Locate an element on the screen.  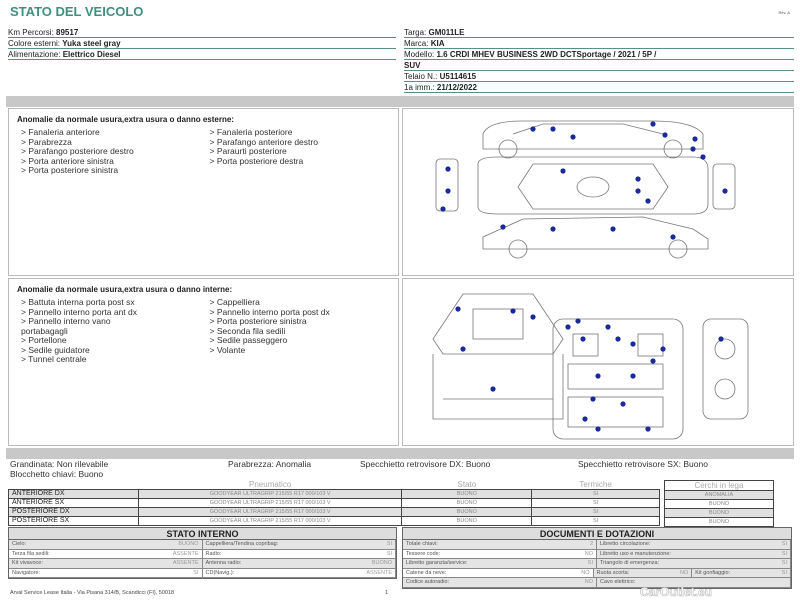
info-label: Telaio N.: is located at coordinates (421, 76).